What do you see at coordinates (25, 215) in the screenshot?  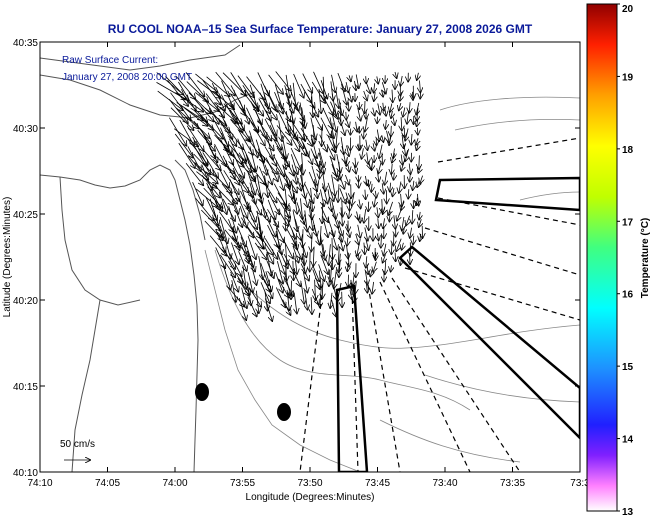 I see `y-tick-label: 40:25` at bounding box center [25, 215].